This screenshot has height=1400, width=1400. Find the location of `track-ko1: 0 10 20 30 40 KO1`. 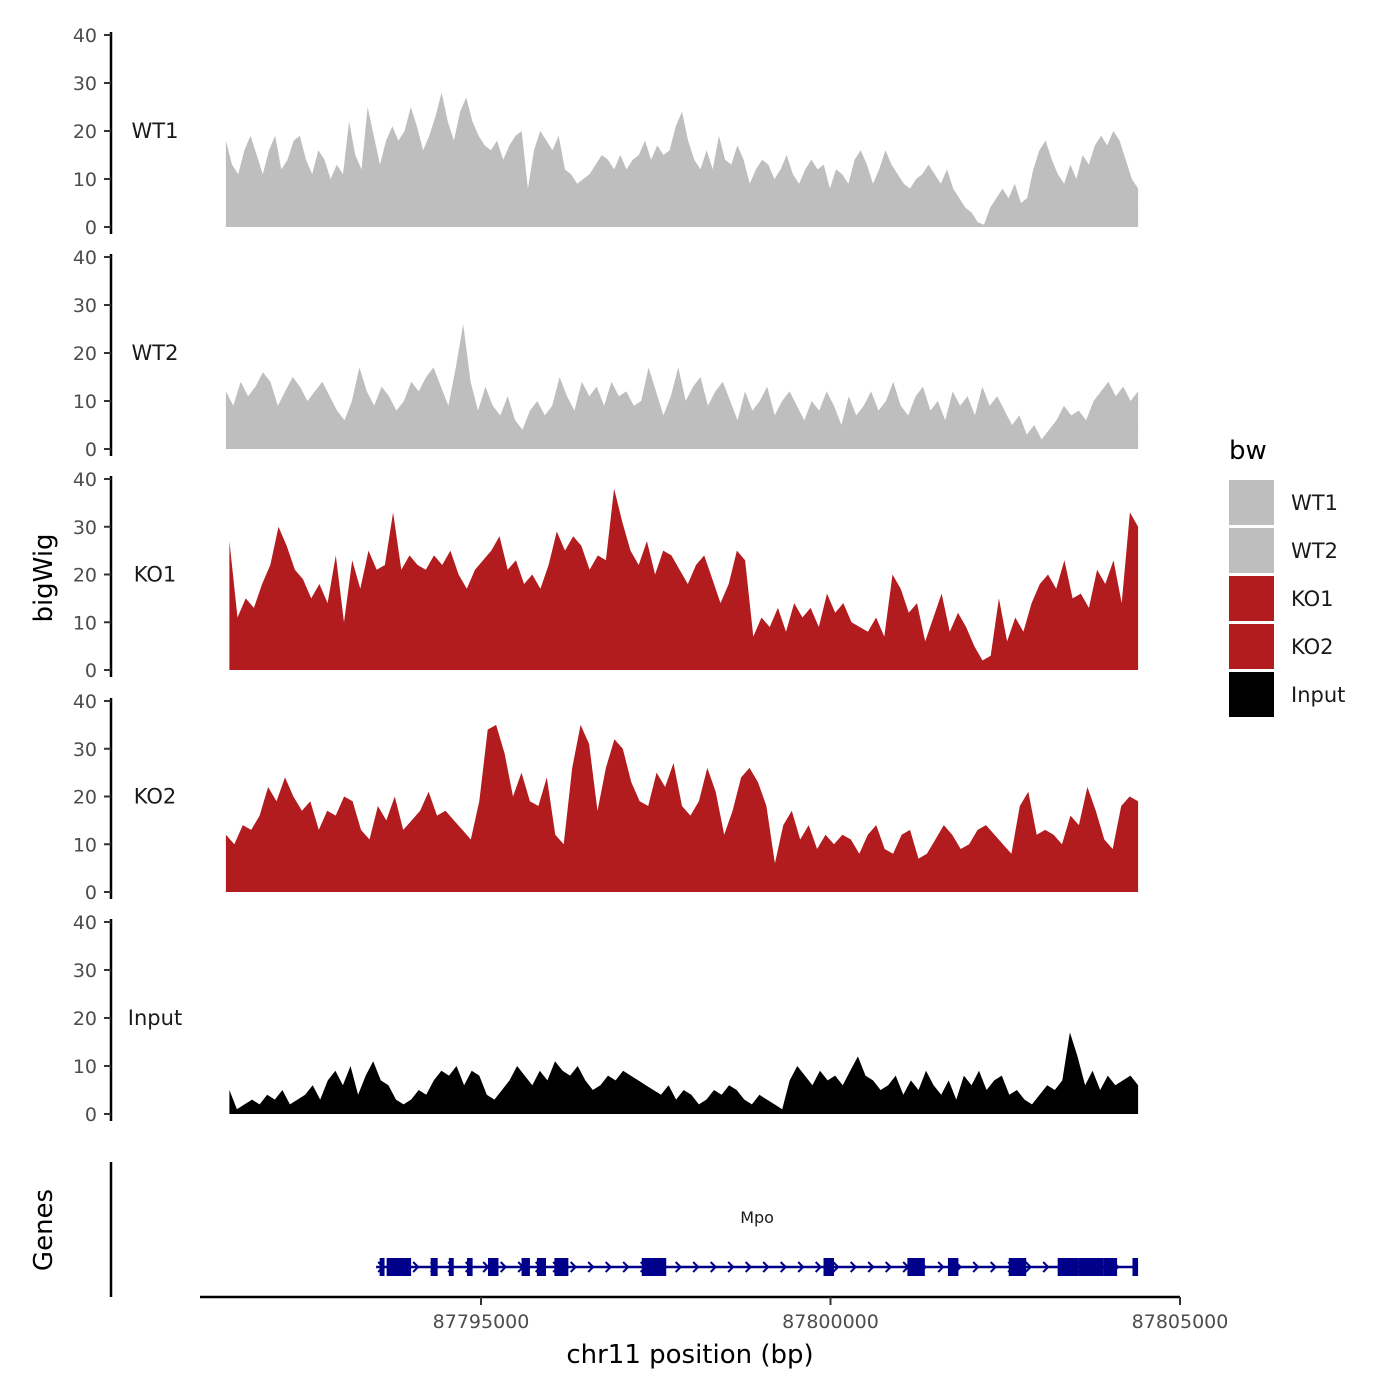

track-ko1: 0 10 20 30 40 KO1 is located at coordinates (606, 575).